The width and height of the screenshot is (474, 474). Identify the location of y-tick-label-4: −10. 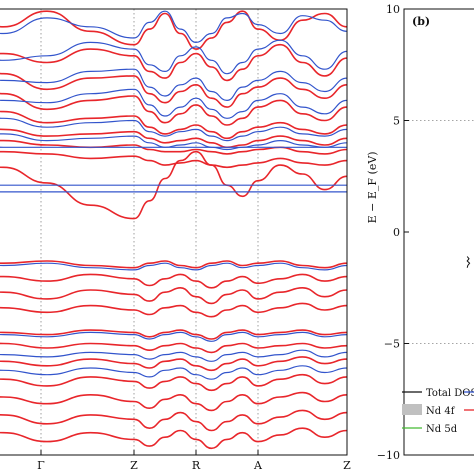
(388, 455).